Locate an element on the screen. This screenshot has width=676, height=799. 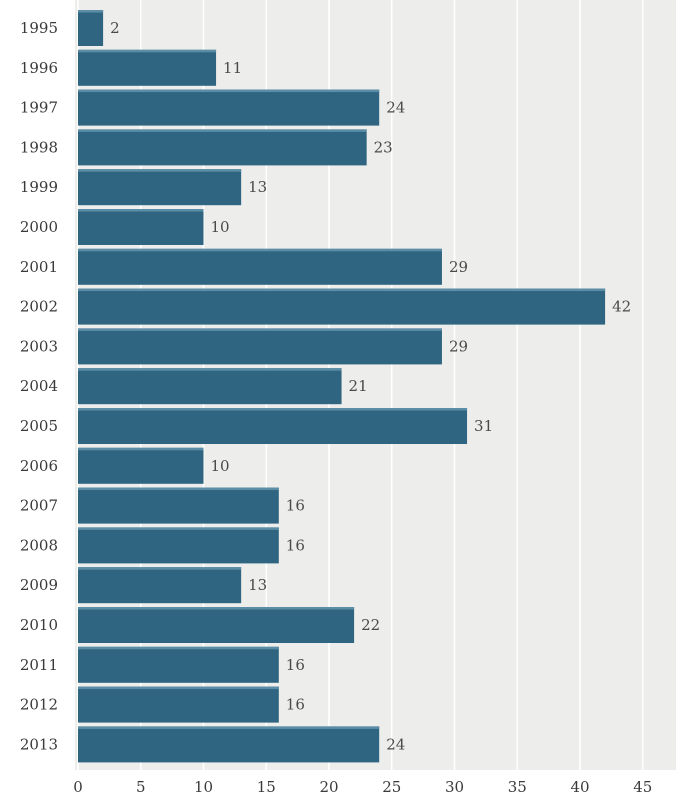
bar-highlight-2010 is located at coordinates (216, 608).